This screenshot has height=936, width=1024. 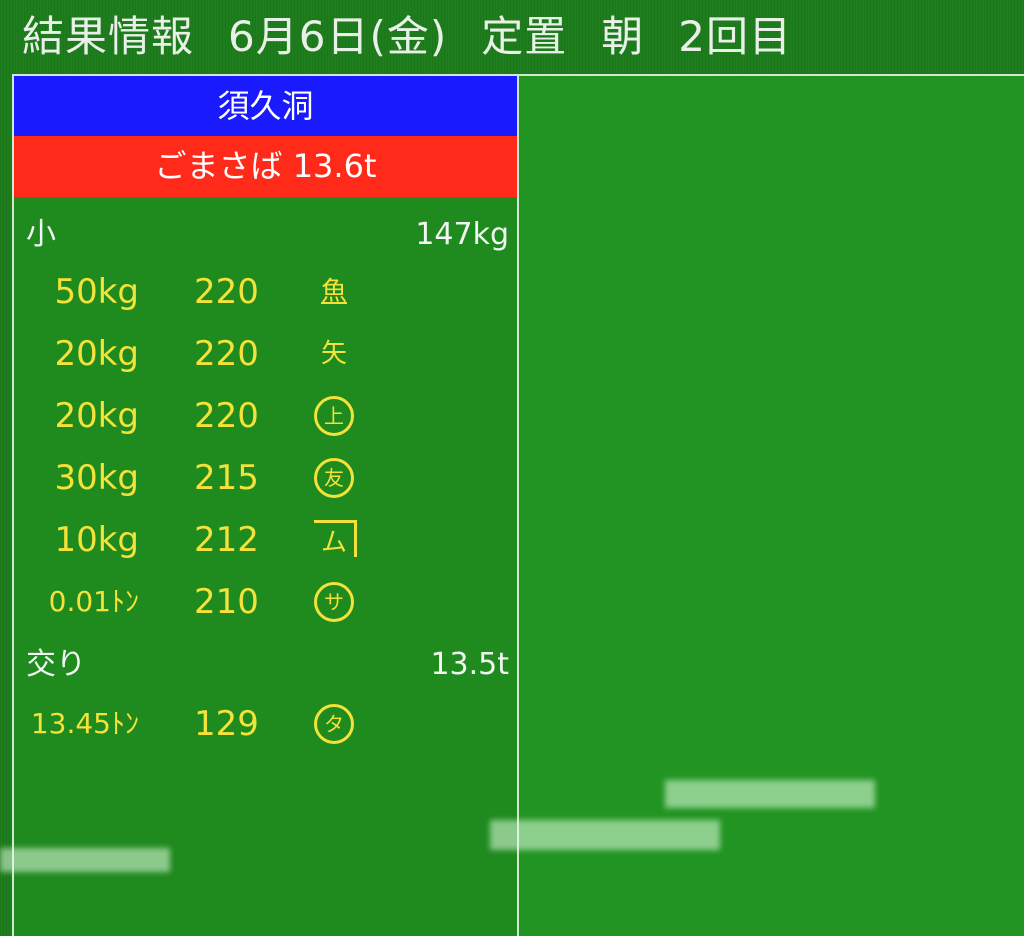 I want to click on category-weight: 13.5t, so click(x=469, y=664).